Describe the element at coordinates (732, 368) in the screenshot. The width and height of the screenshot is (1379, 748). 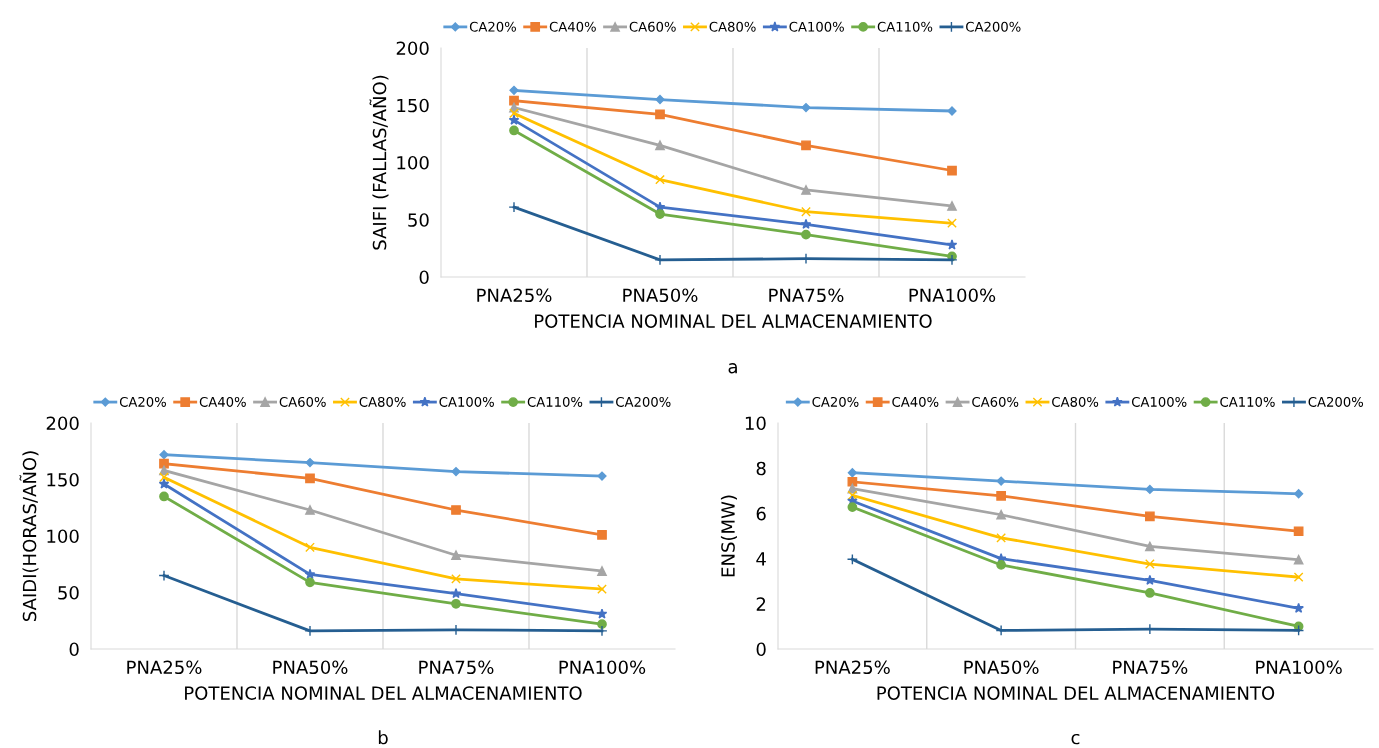
I see `text: a` at that location.